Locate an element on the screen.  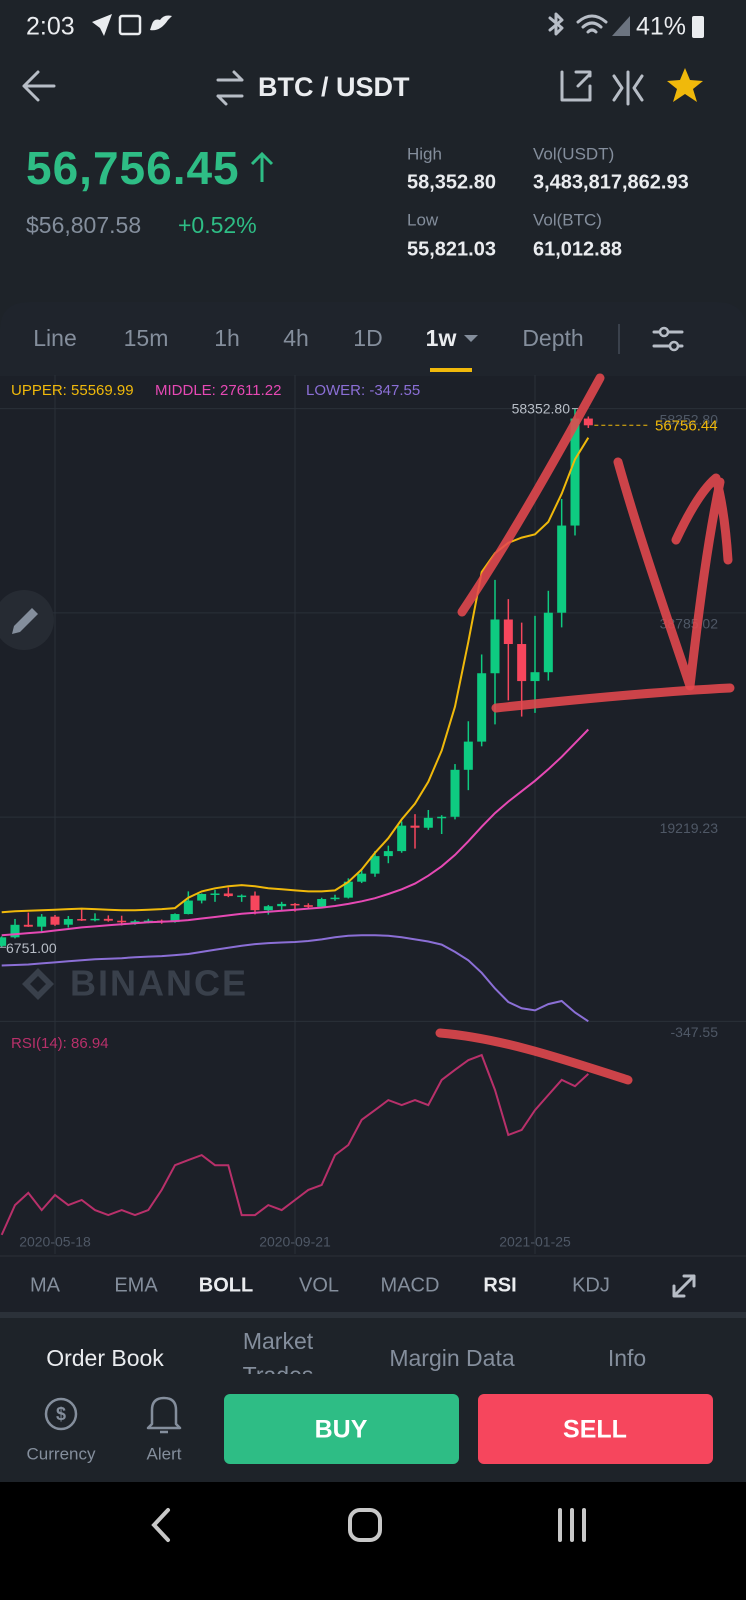
rsi-label: RSI(14): 86.94 is located at coordinates (60, 1043).